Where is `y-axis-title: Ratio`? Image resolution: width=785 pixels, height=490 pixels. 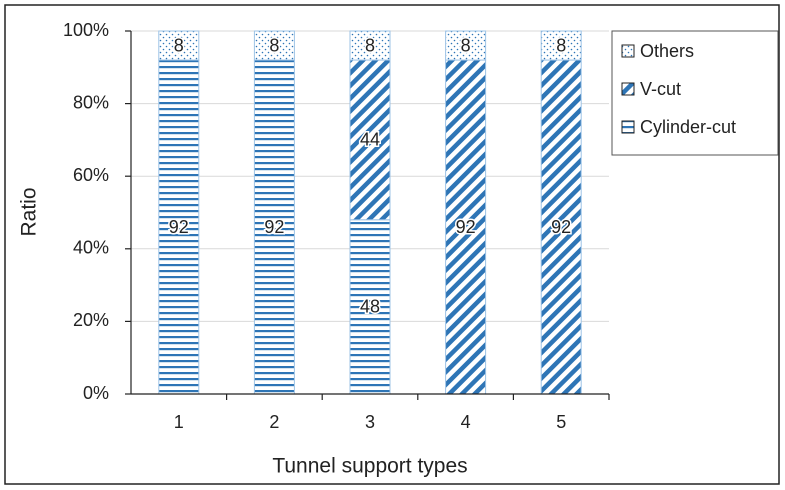 y-axis-title: Ratio is located at coordinates (29, 211).